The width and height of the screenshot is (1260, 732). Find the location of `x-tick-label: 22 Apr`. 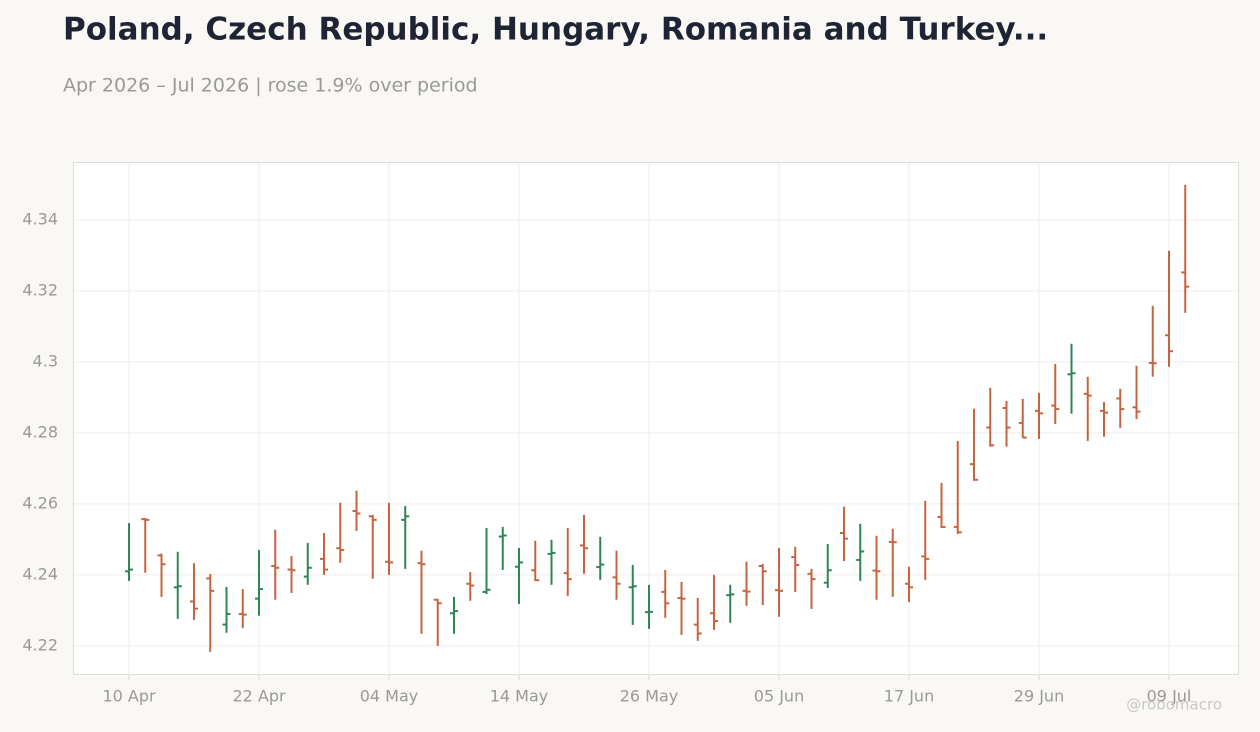

x-tick-label: 22 Apr is located at coordinates (259, 696).